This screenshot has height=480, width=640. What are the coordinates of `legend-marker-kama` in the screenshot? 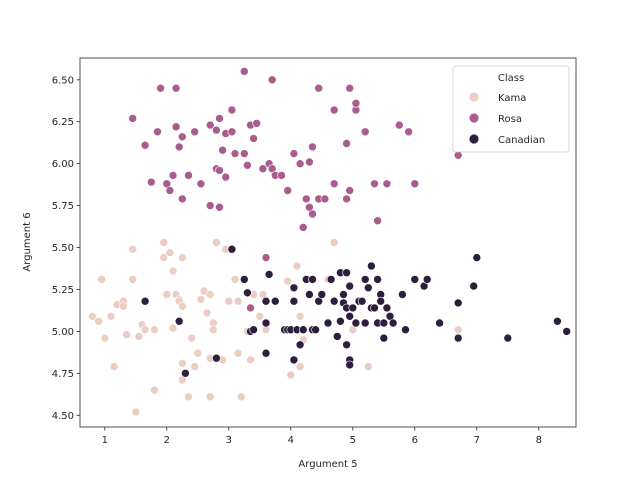 It's located at (474, 97).